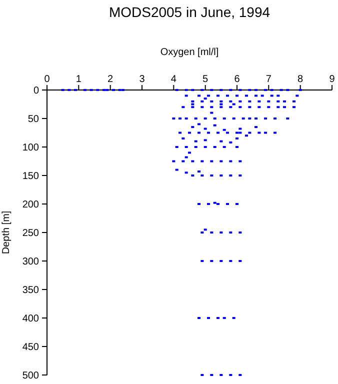 This screenshot has height=384, width=338. I want to click on x-tick-label: 7, so click(269, 79).